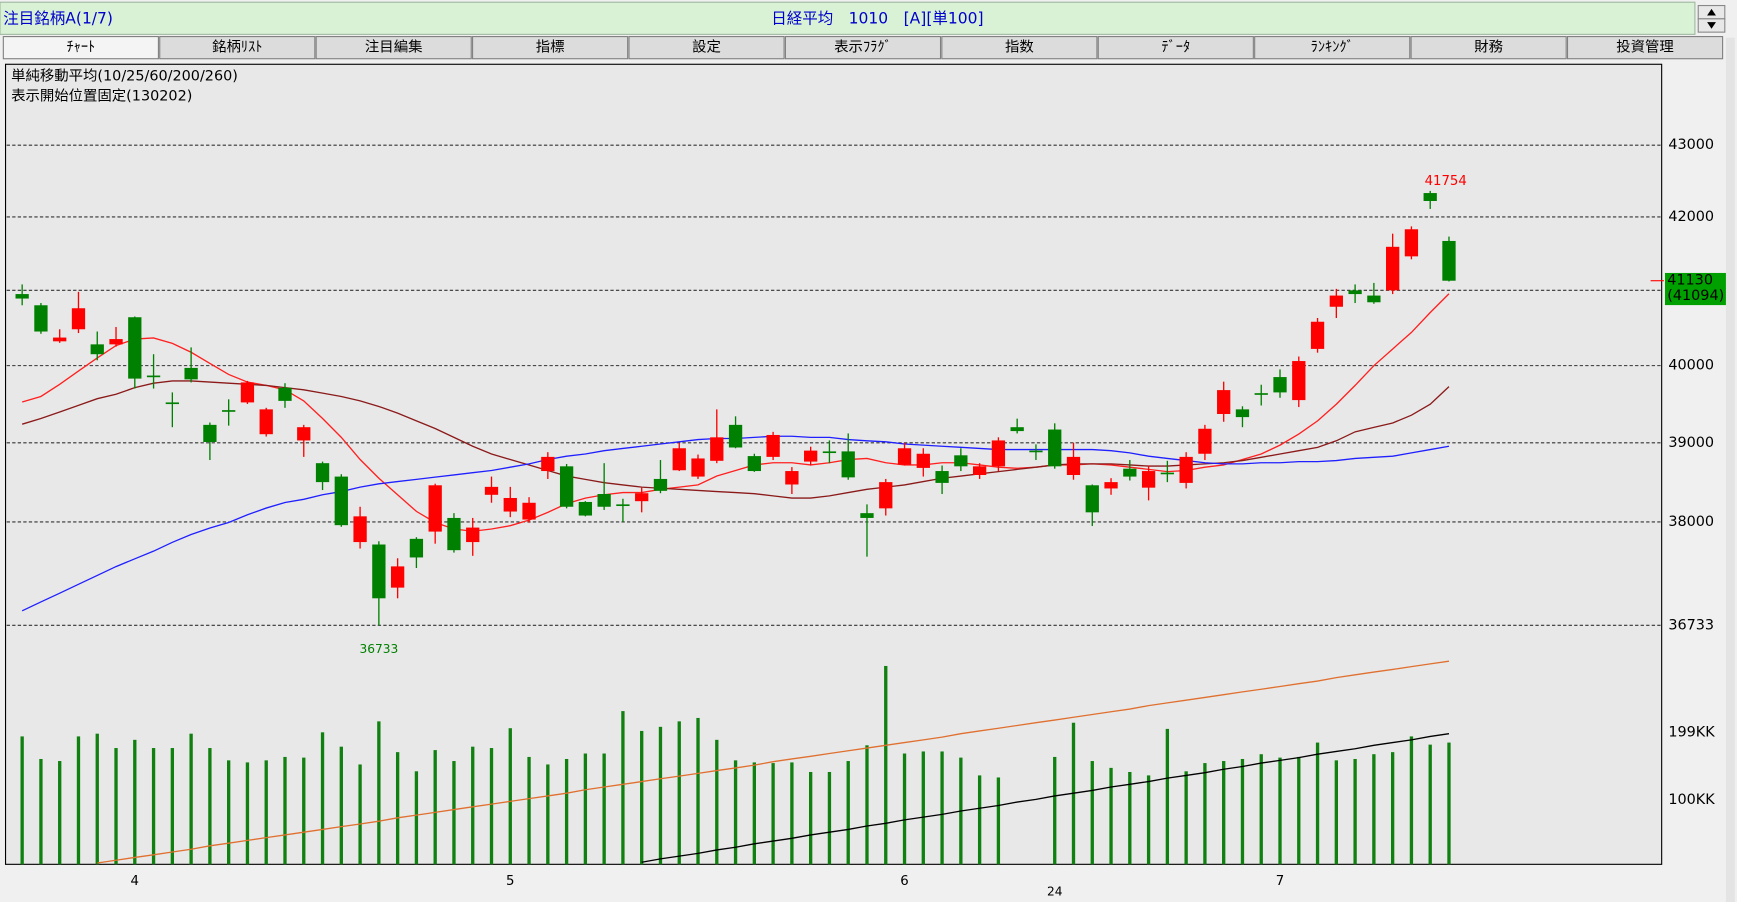 The image size is (1737, 902). What do you see at coordinates (1691, 800) in the screenshot?
I see `y-tick-label: 100KK` at bounding box center [1691, 800].